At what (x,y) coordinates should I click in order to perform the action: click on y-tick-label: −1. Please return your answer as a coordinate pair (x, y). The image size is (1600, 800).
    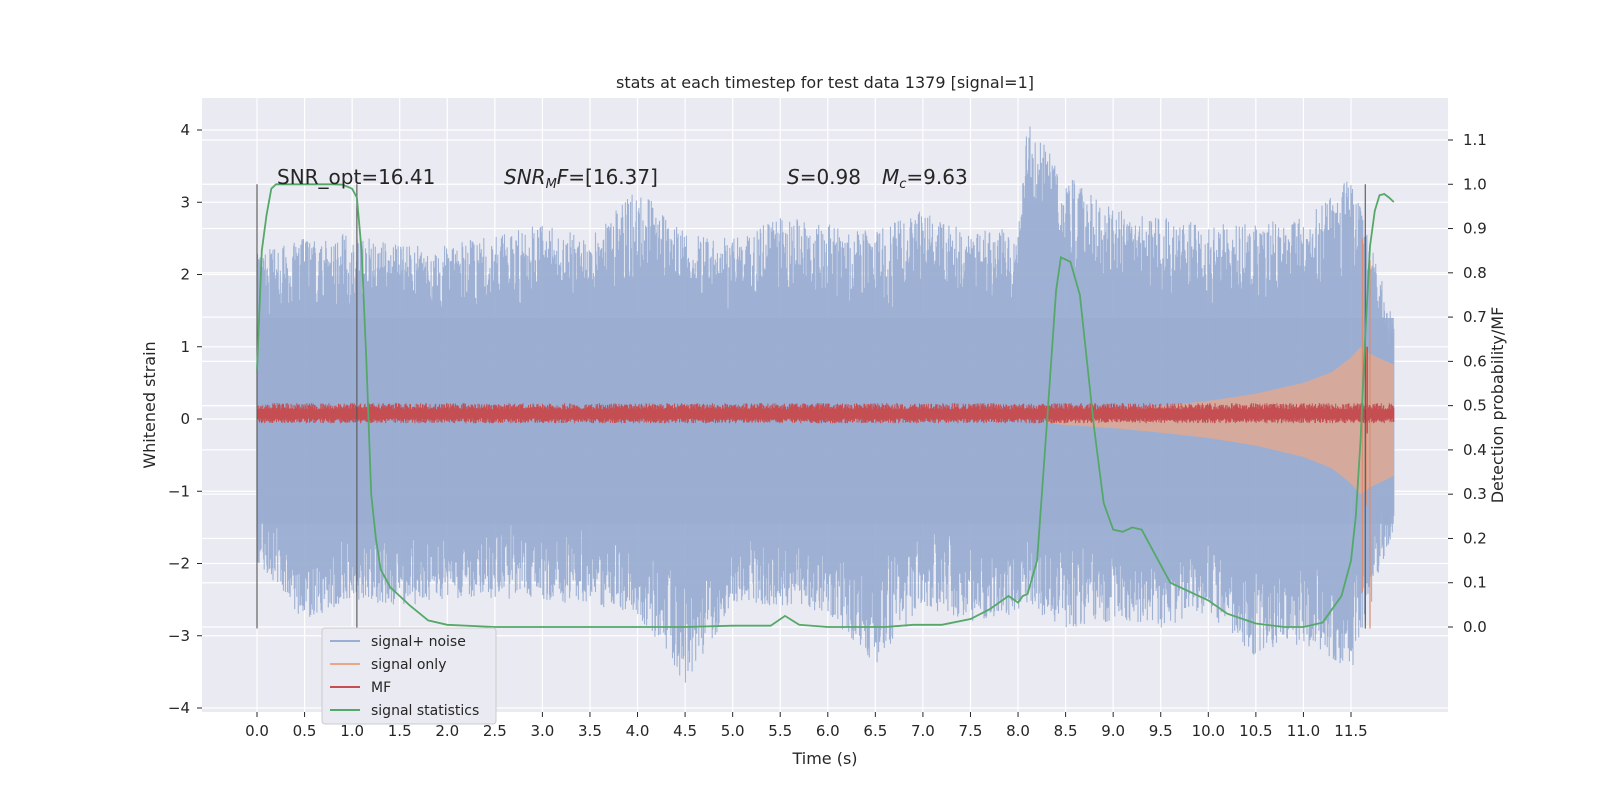
    Looking at the image, I should click on (179, 491).